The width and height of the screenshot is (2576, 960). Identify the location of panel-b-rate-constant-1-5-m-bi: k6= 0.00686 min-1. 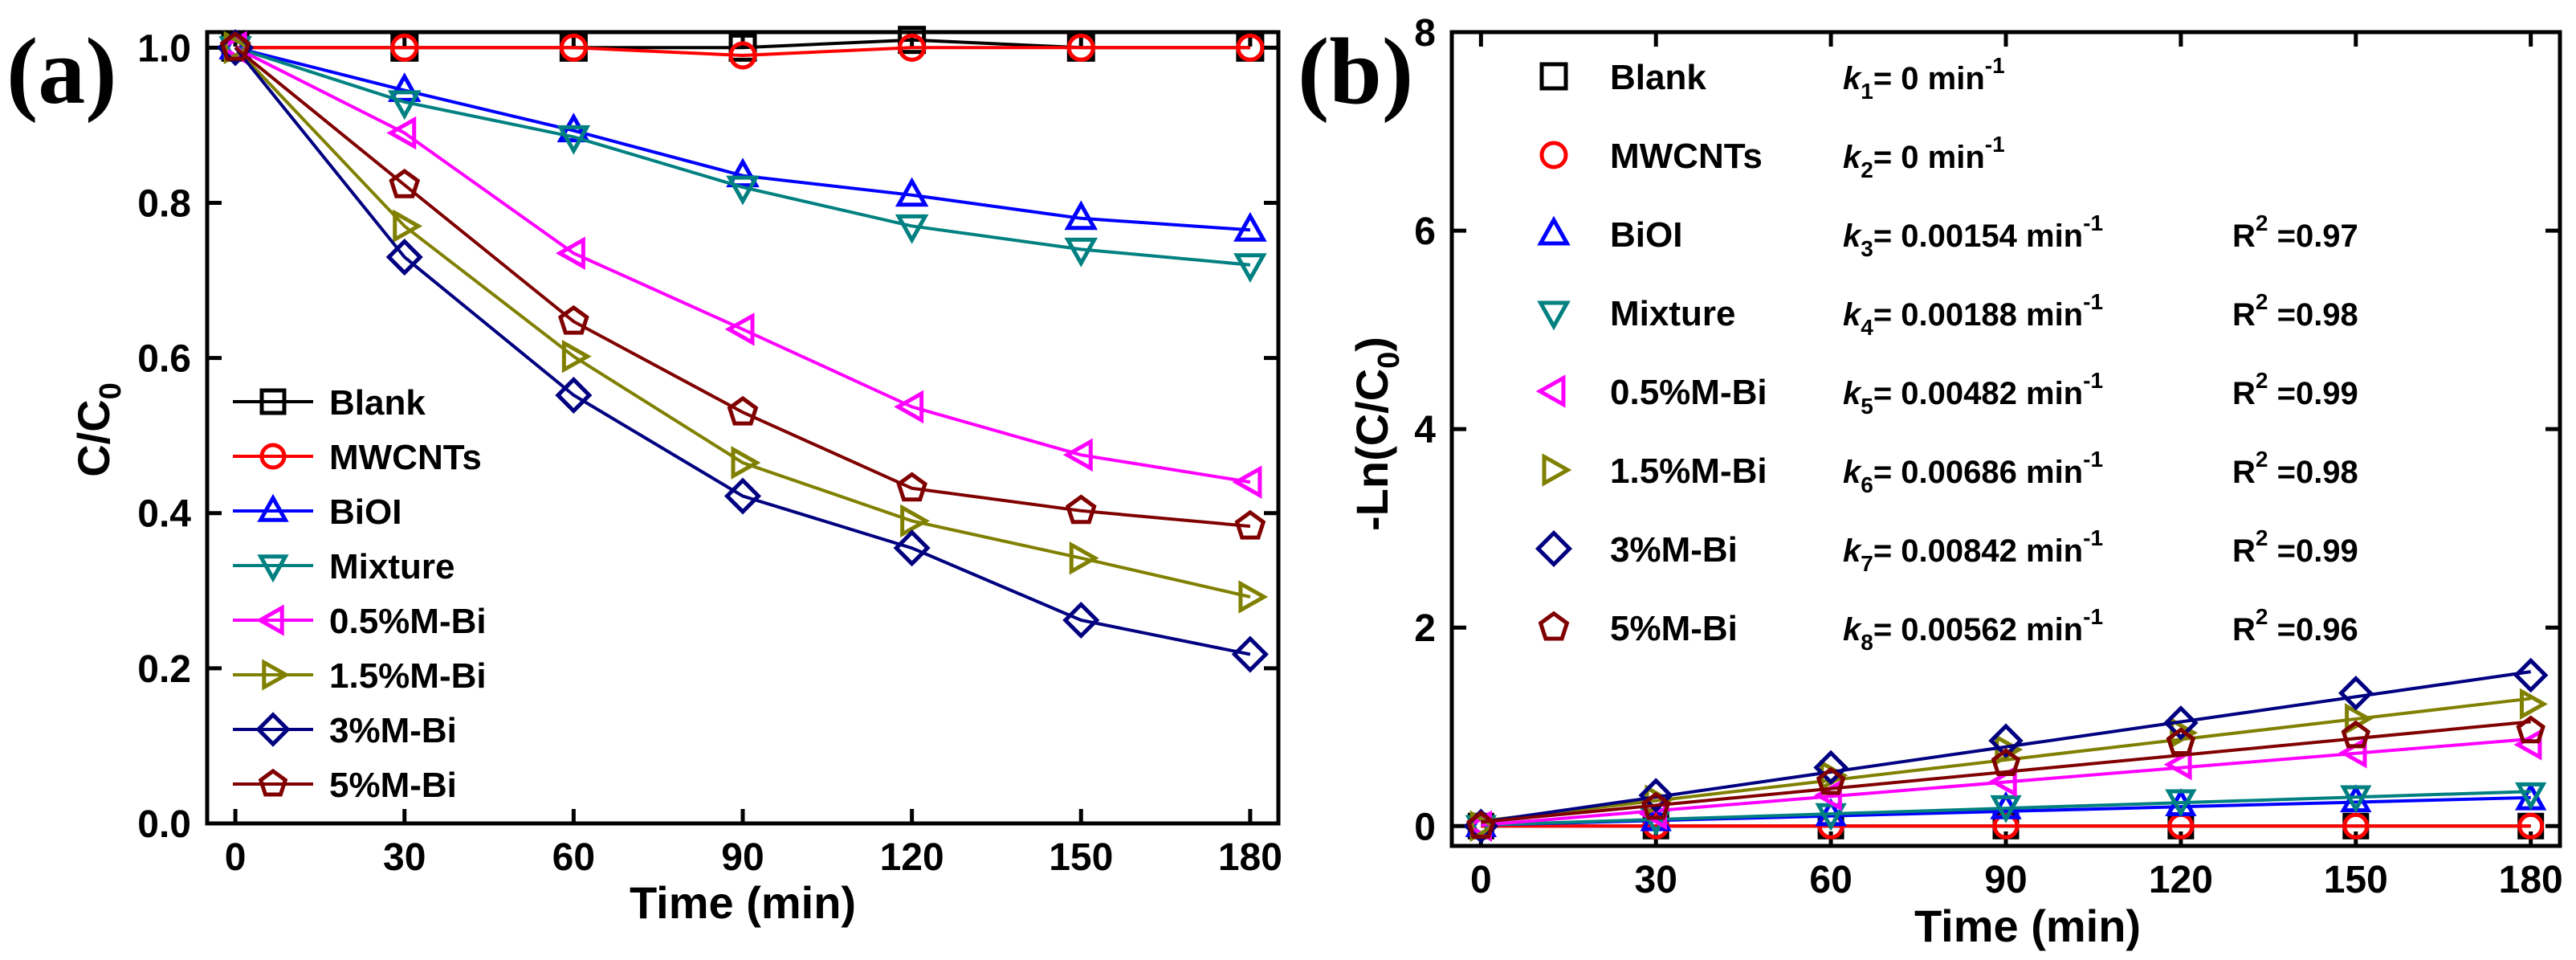
(1973, 472).